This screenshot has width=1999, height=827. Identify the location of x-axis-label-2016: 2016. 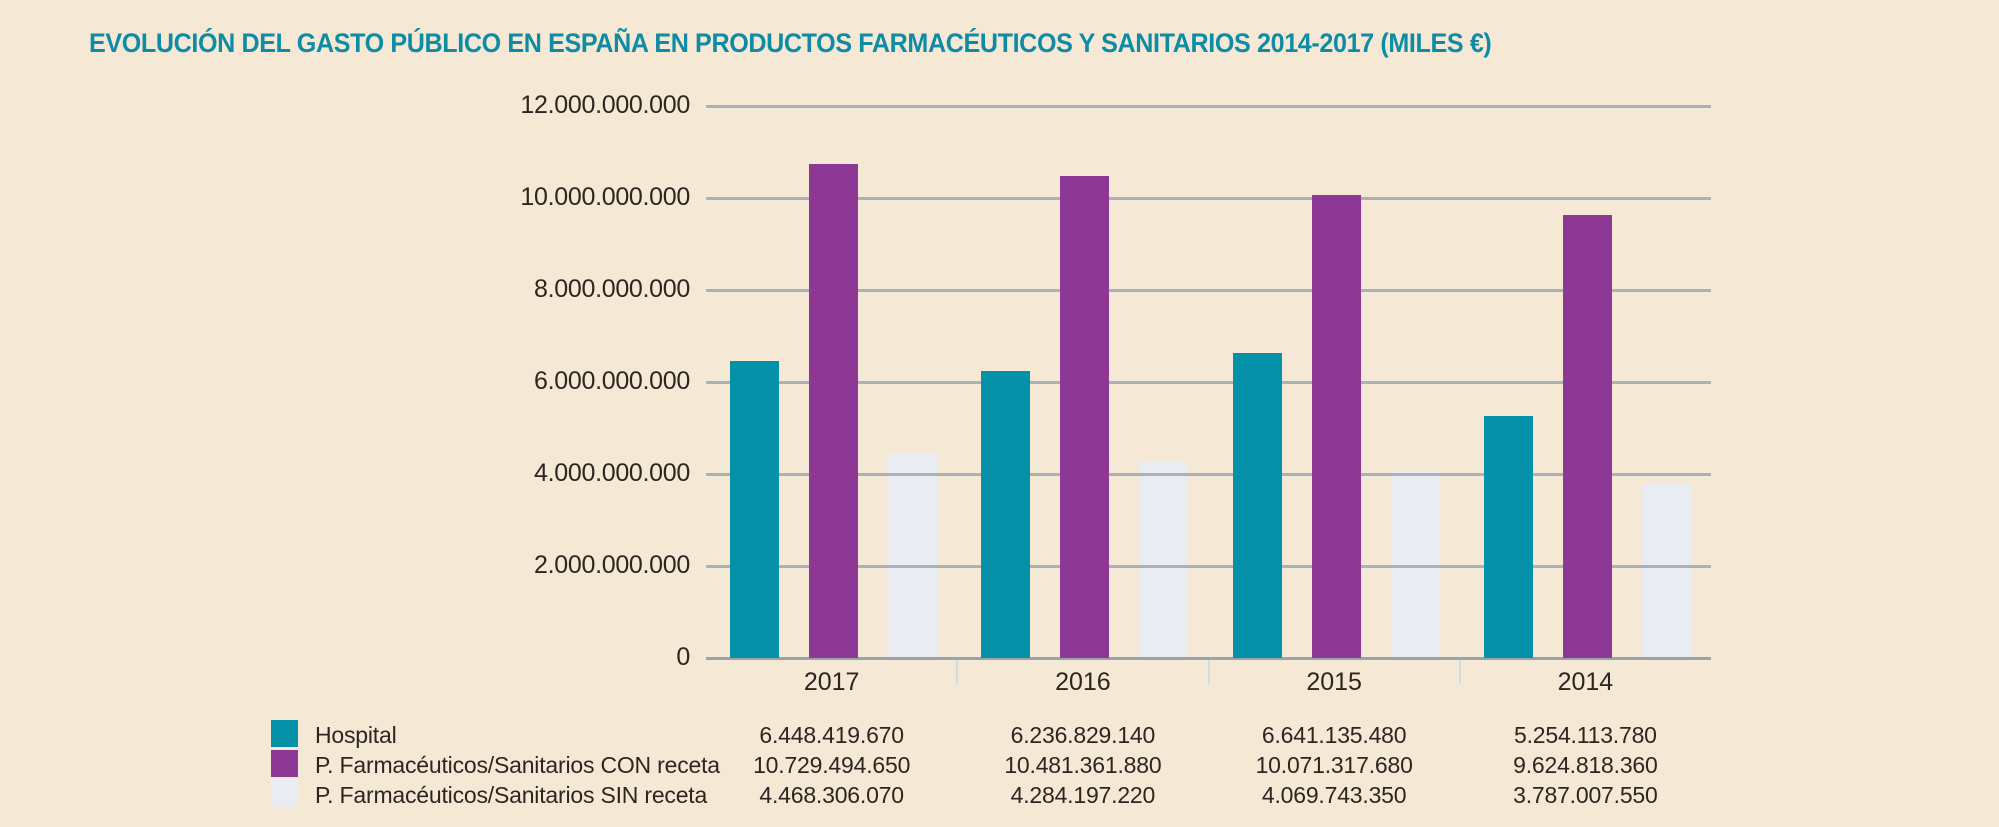
(1083, 682).